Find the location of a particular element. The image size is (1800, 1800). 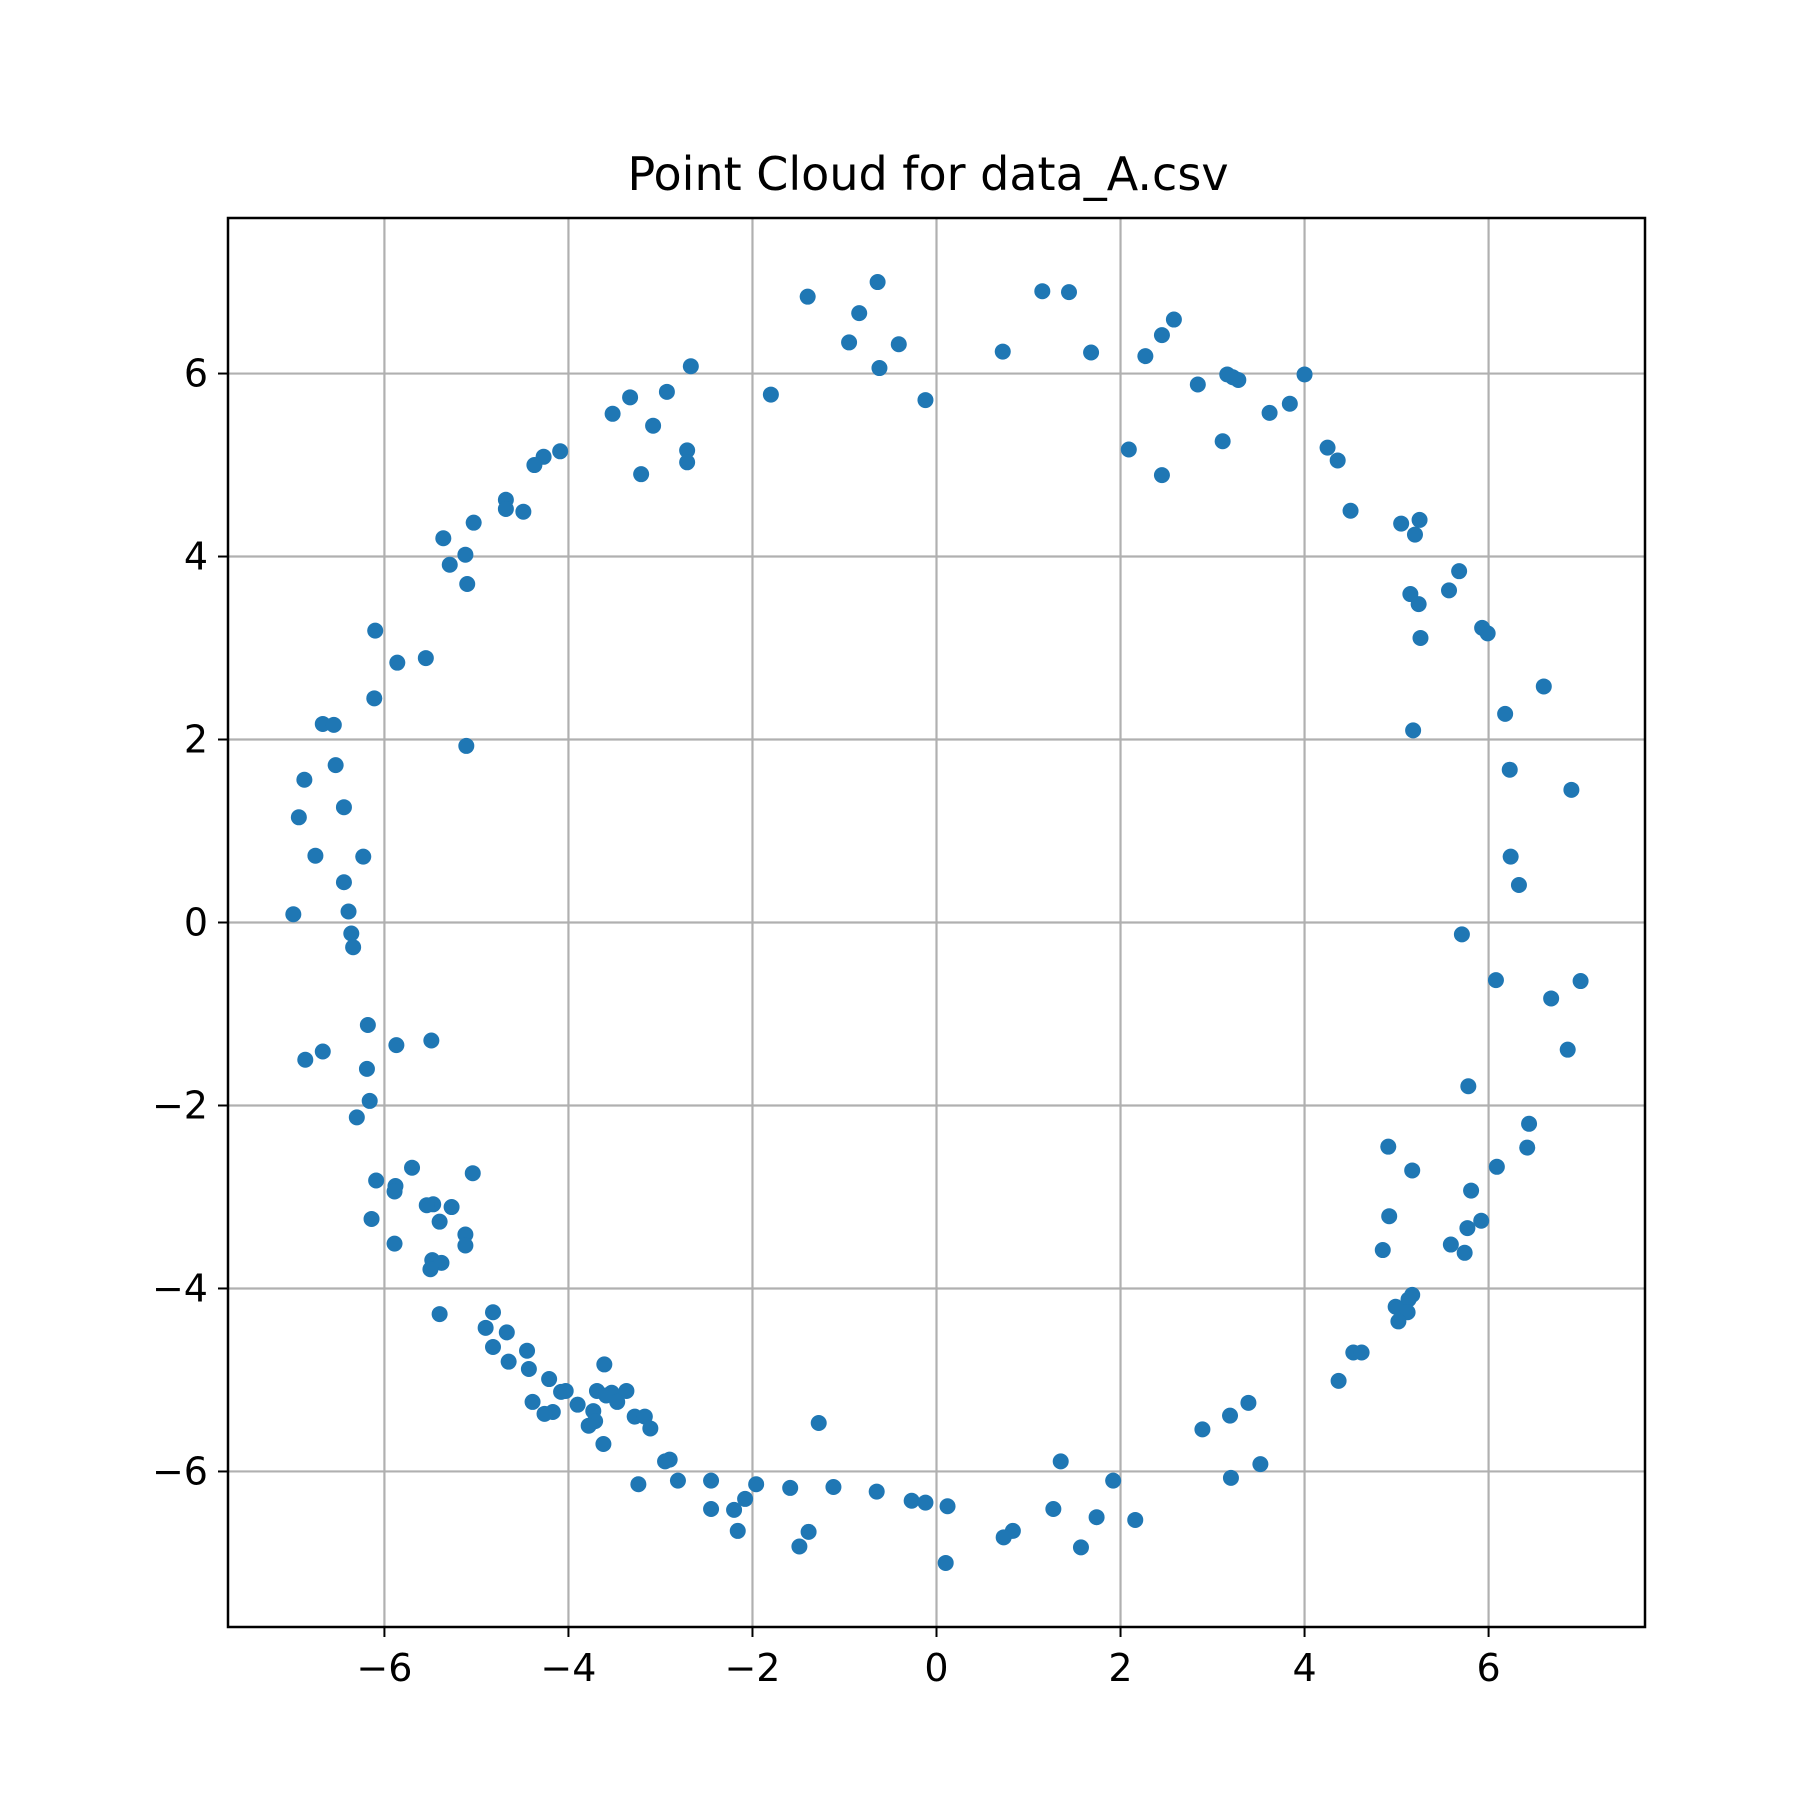

y-tick-label: −4 is located at coordinates (180, 1288).